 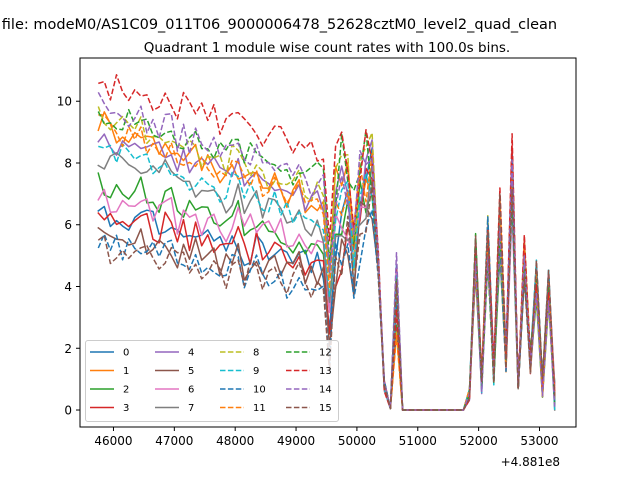 What do you see at coordinates (259, 390) in the screenshot?
I see `legend-label-10: 10` at bounding box center [259, 390].